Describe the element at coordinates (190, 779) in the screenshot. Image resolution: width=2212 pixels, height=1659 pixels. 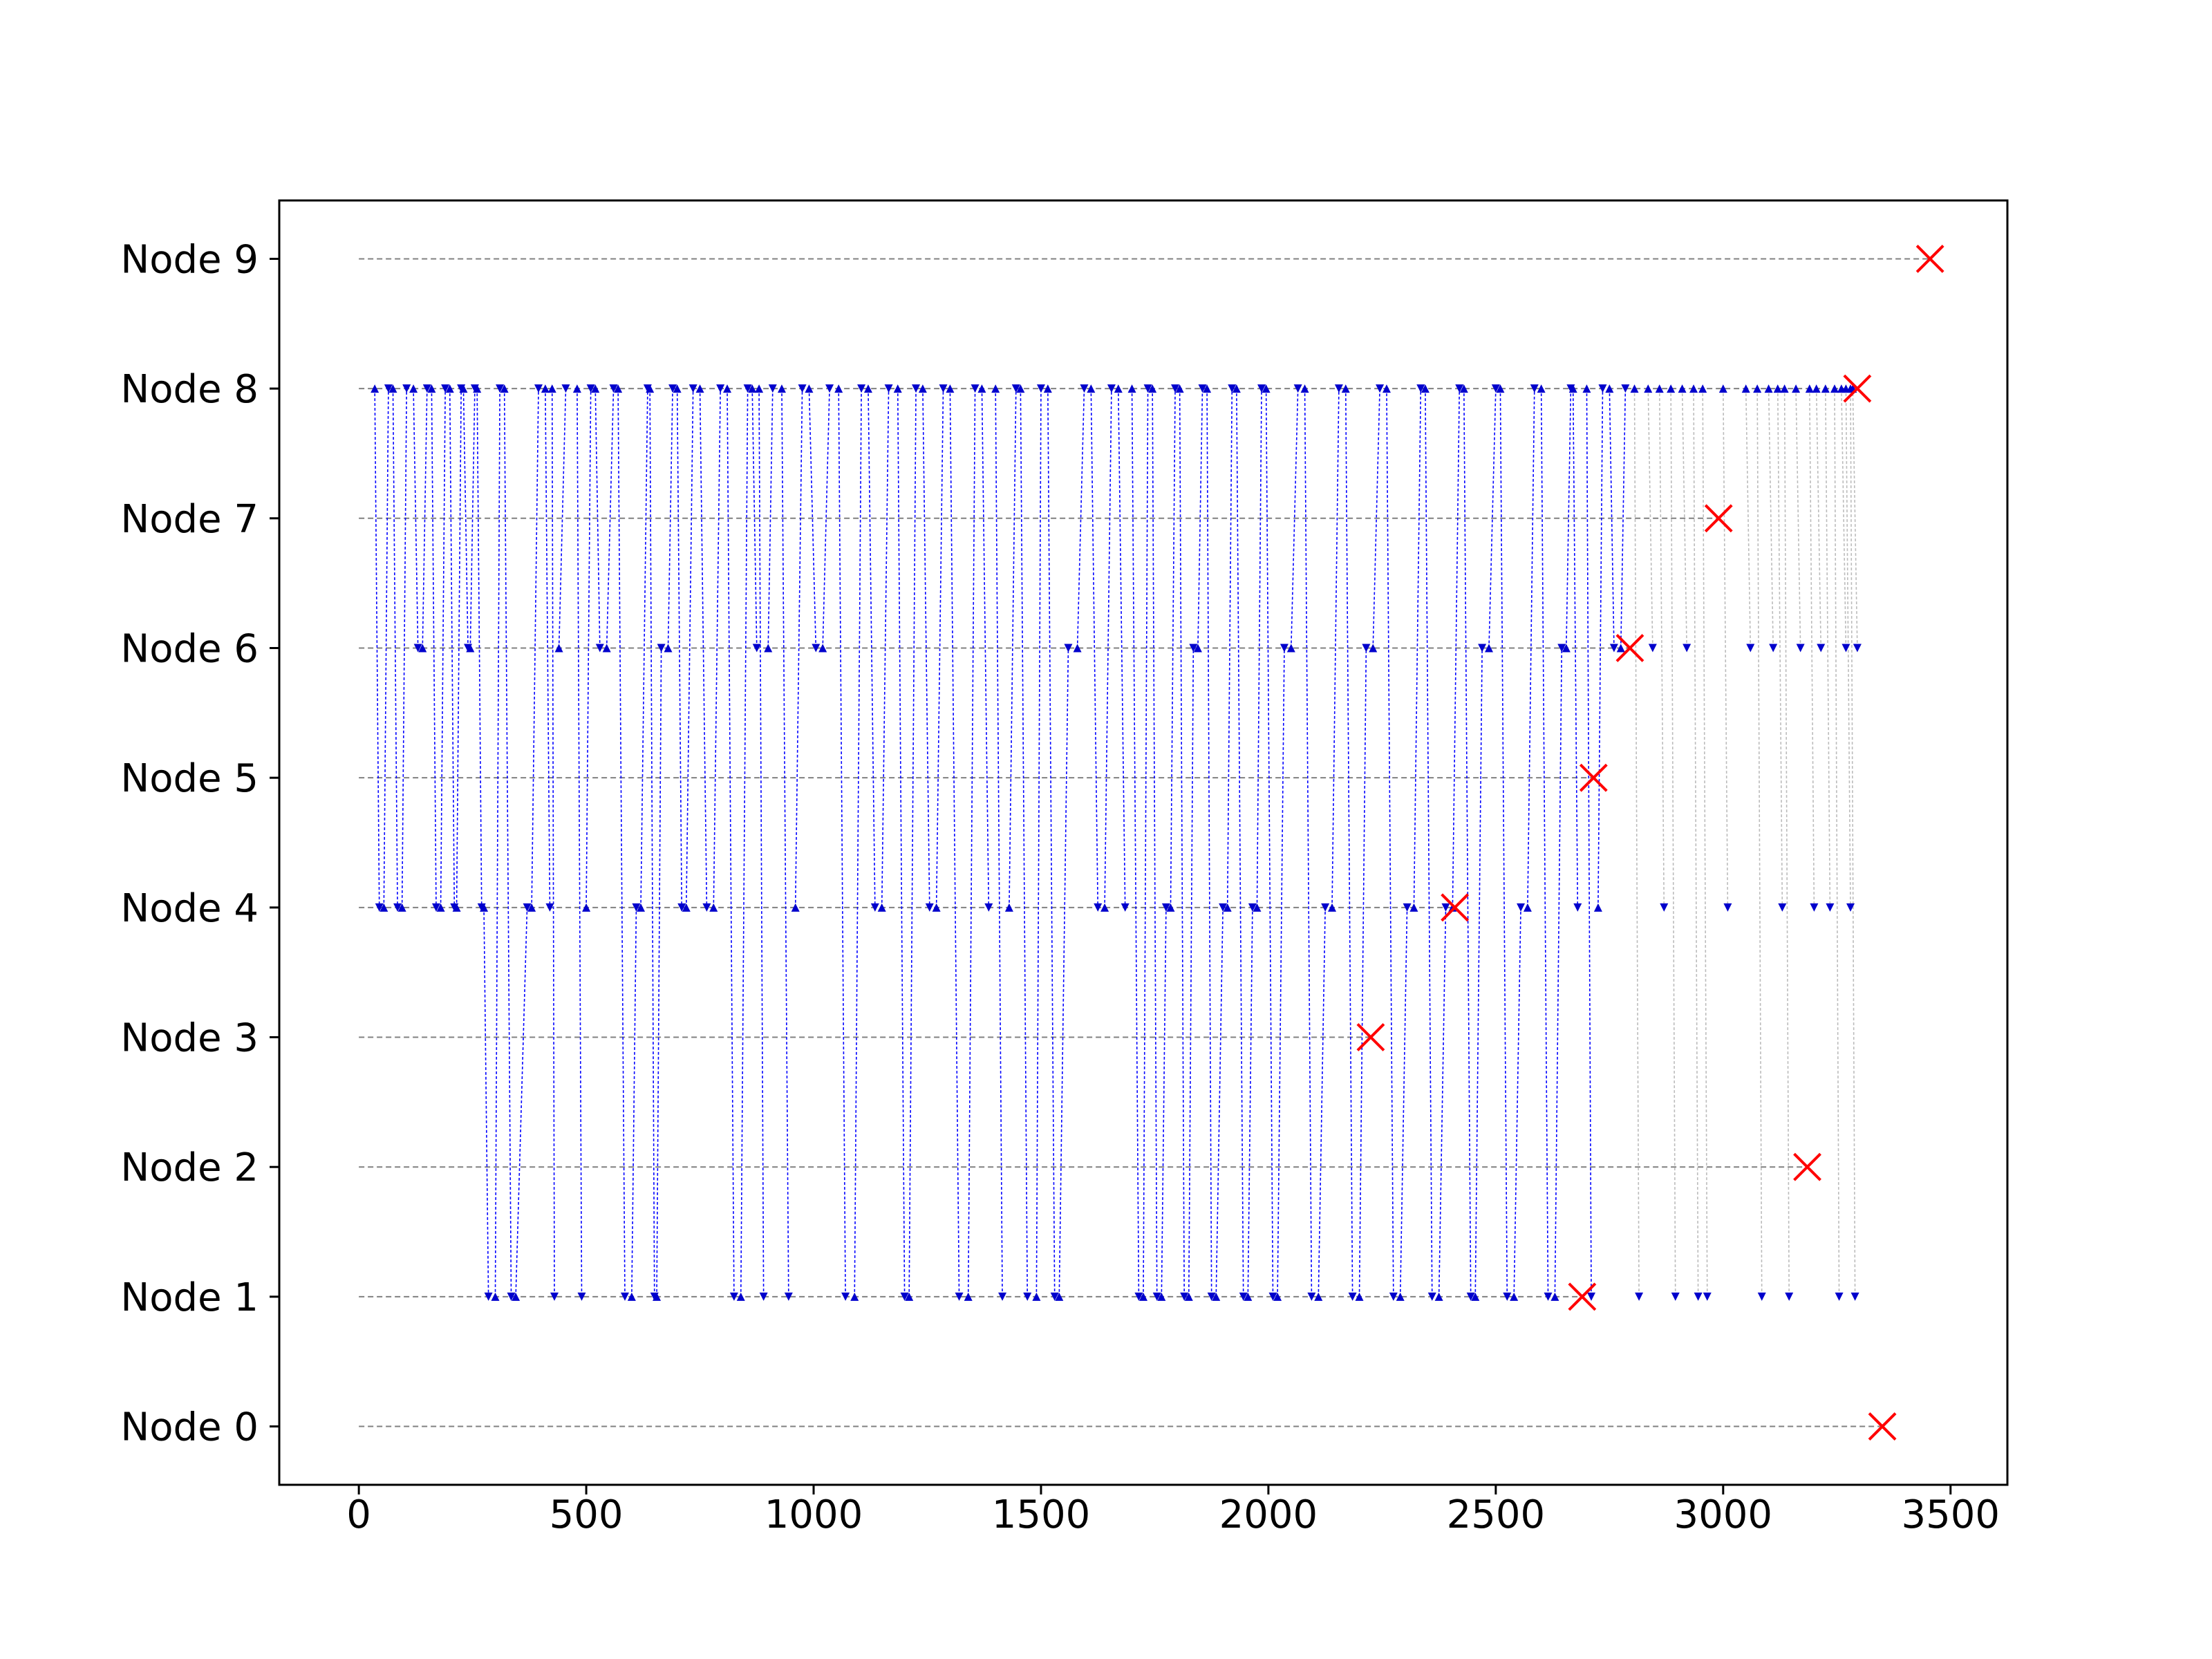
I see `y-tick-label: Node 5` at that location.